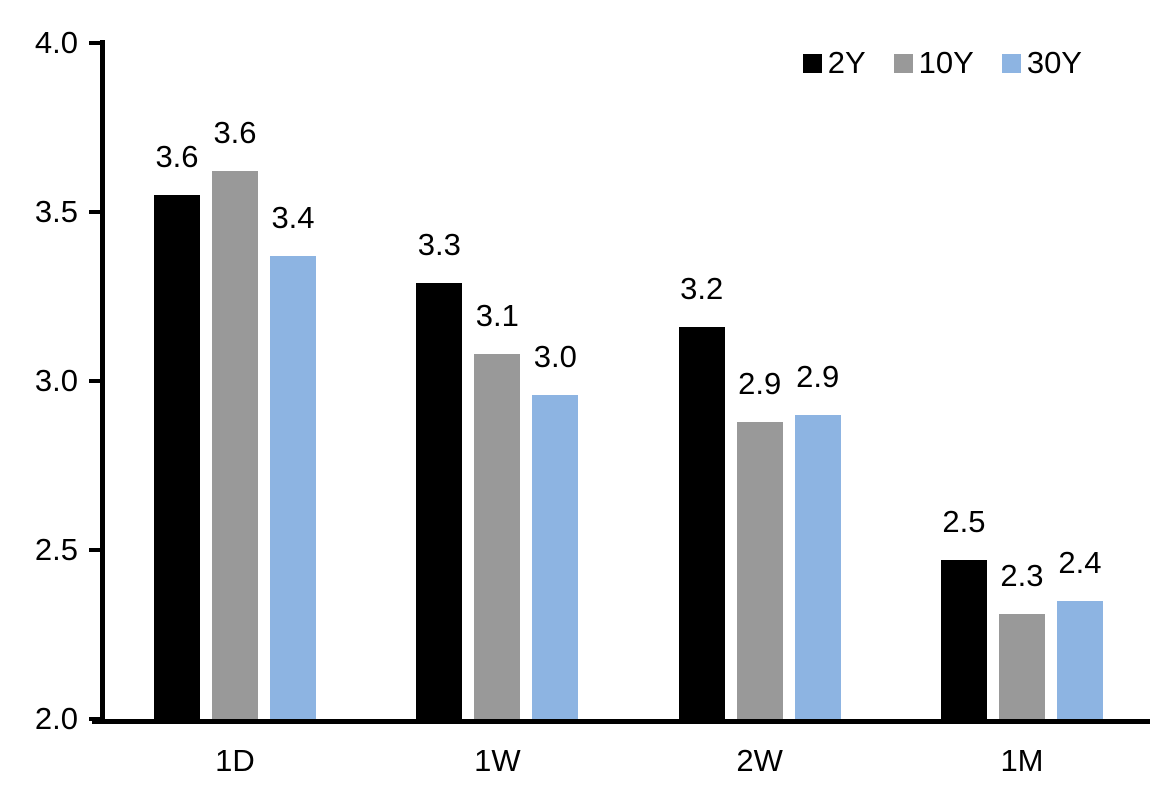 This screenshot has height=795, width=1152. What do you see at coordinates (1080, 562) in the screenshot?
I see `bar-label-30y-1m: 2.4` at bounding box center [1080, 562].